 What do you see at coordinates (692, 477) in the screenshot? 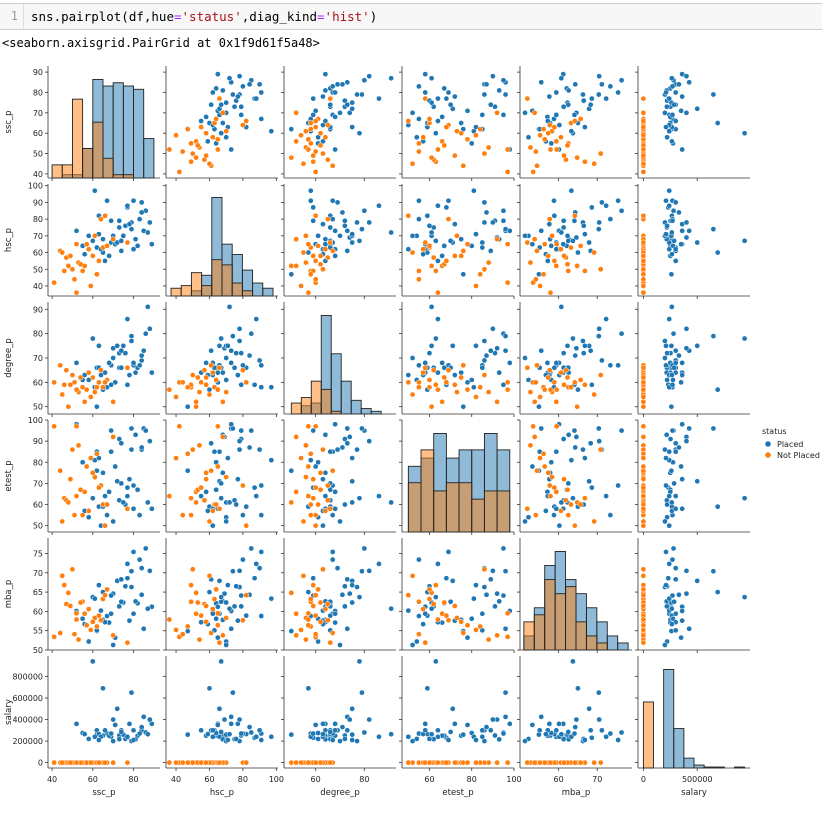
I see `panel-etest_p-vs-salary` at bounding box center [692, 477].